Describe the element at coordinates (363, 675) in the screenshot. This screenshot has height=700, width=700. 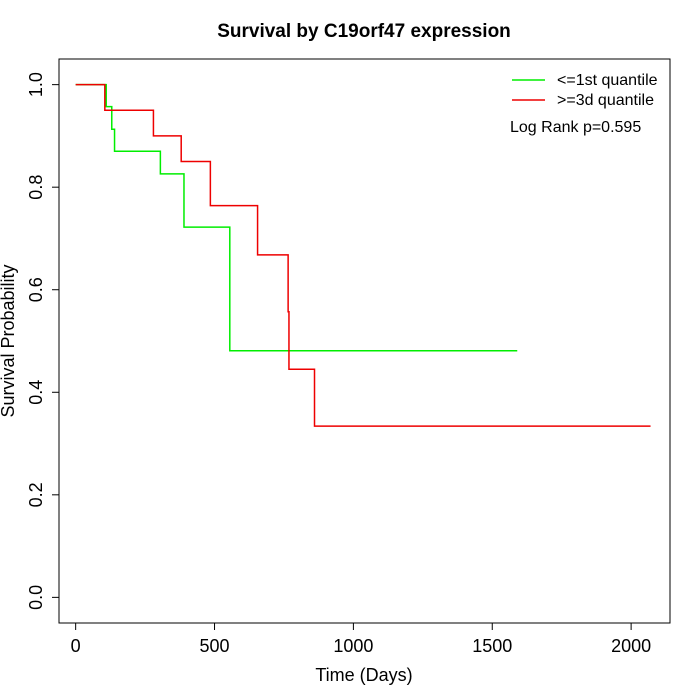
I see `x-axis-label: Time (Days)` at that location.